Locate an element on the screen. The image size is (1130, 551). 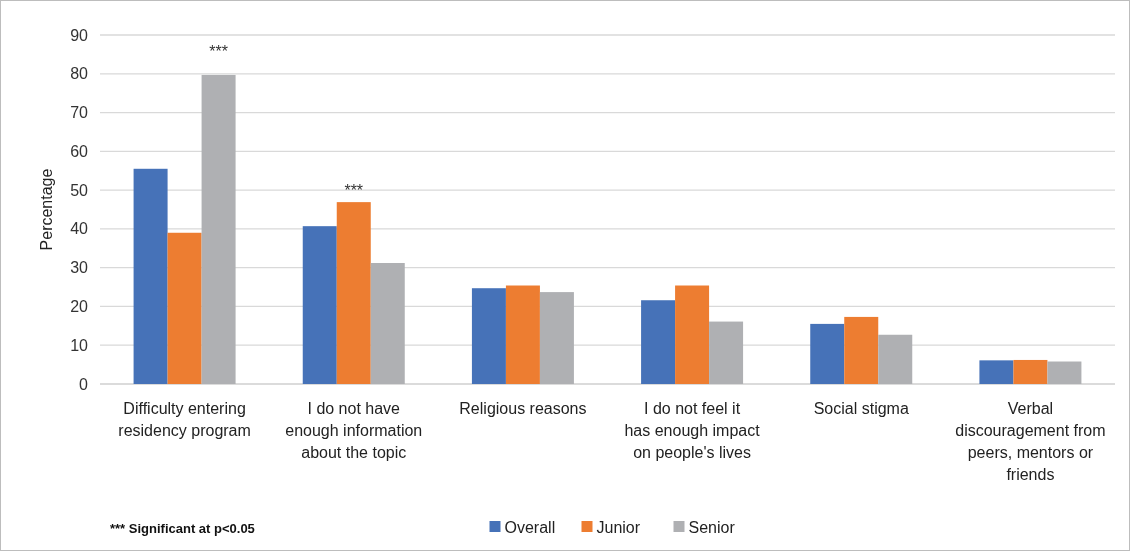
x-tick-label: I do not feel it has enough impact on people's lives is located at coordinates (692, 430).